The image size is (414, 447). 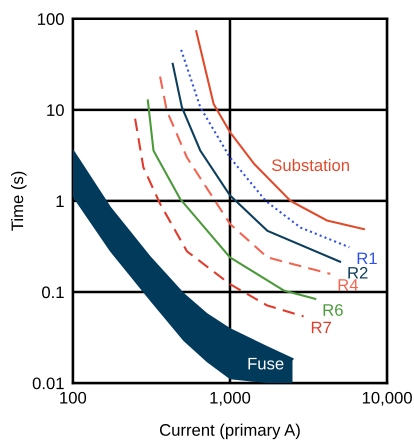 What do you see at coordinates (230, 432) in the screenshot?
I see `x-axis-title: Current (primary A)` at bounding box center [230, 432].